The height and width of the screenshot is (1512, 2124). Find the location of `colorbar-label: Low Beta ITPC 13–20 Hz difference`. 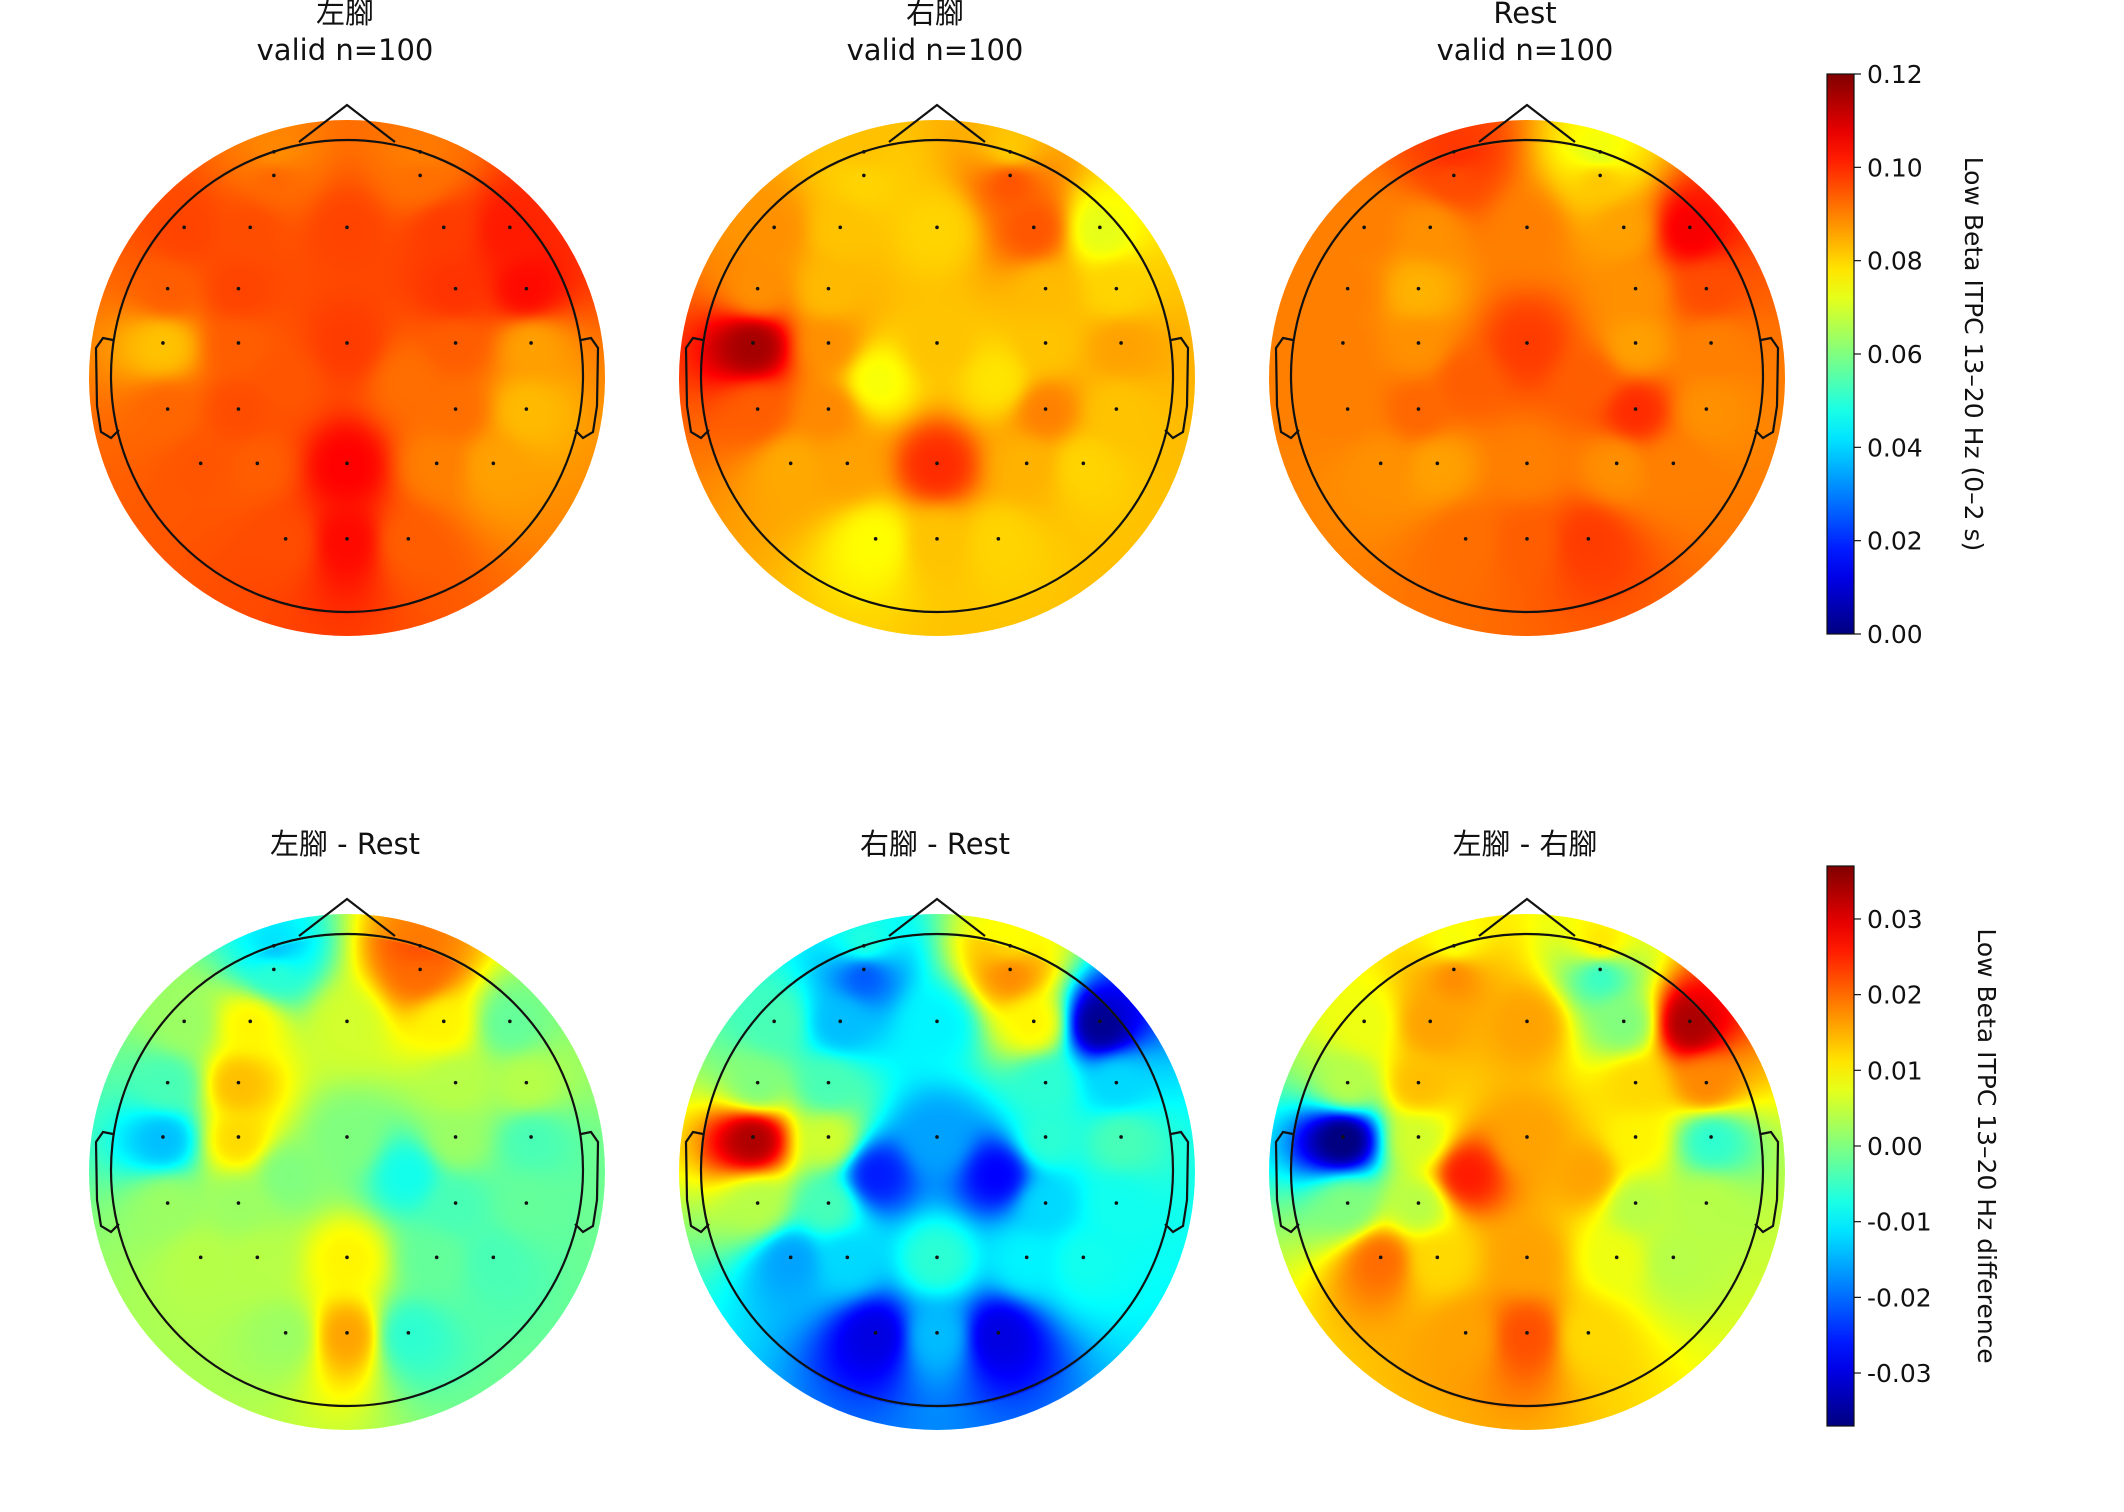

colorbar-label: Low Beta ITPC 13–20 Hz difference is located at coordinates (1986, 1145).